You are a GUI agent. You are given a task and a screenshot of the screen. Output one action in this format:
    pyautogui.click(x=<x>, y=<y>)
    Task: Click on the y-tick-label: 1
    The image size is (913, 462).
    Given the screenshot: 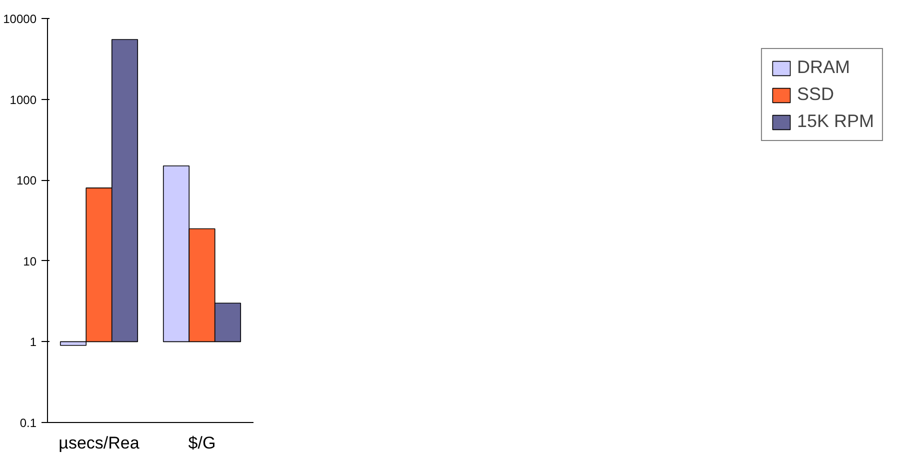 What is the action you would take?
    pyautogui.click(x=33, y=342)
    